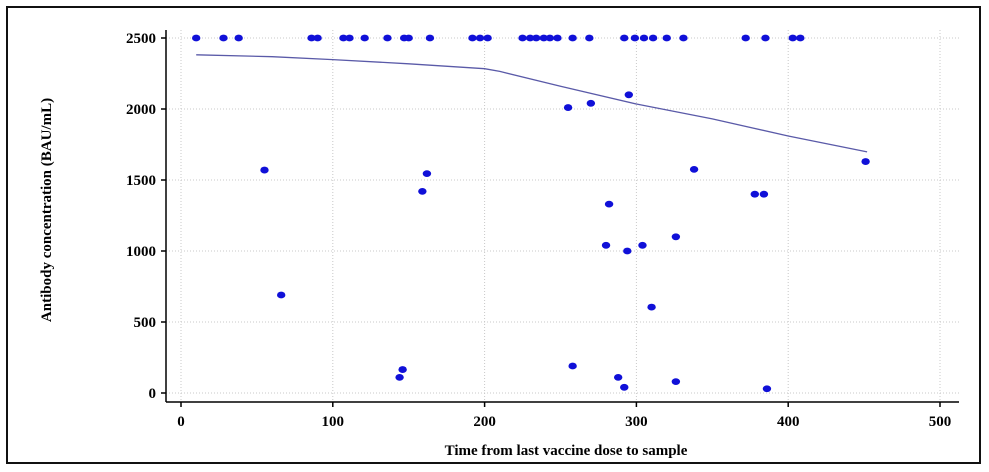  What do you see at coordinates (333, 422) in the screenshot?
I see `x-tick-label: 100` at bounding box center [333, 422].